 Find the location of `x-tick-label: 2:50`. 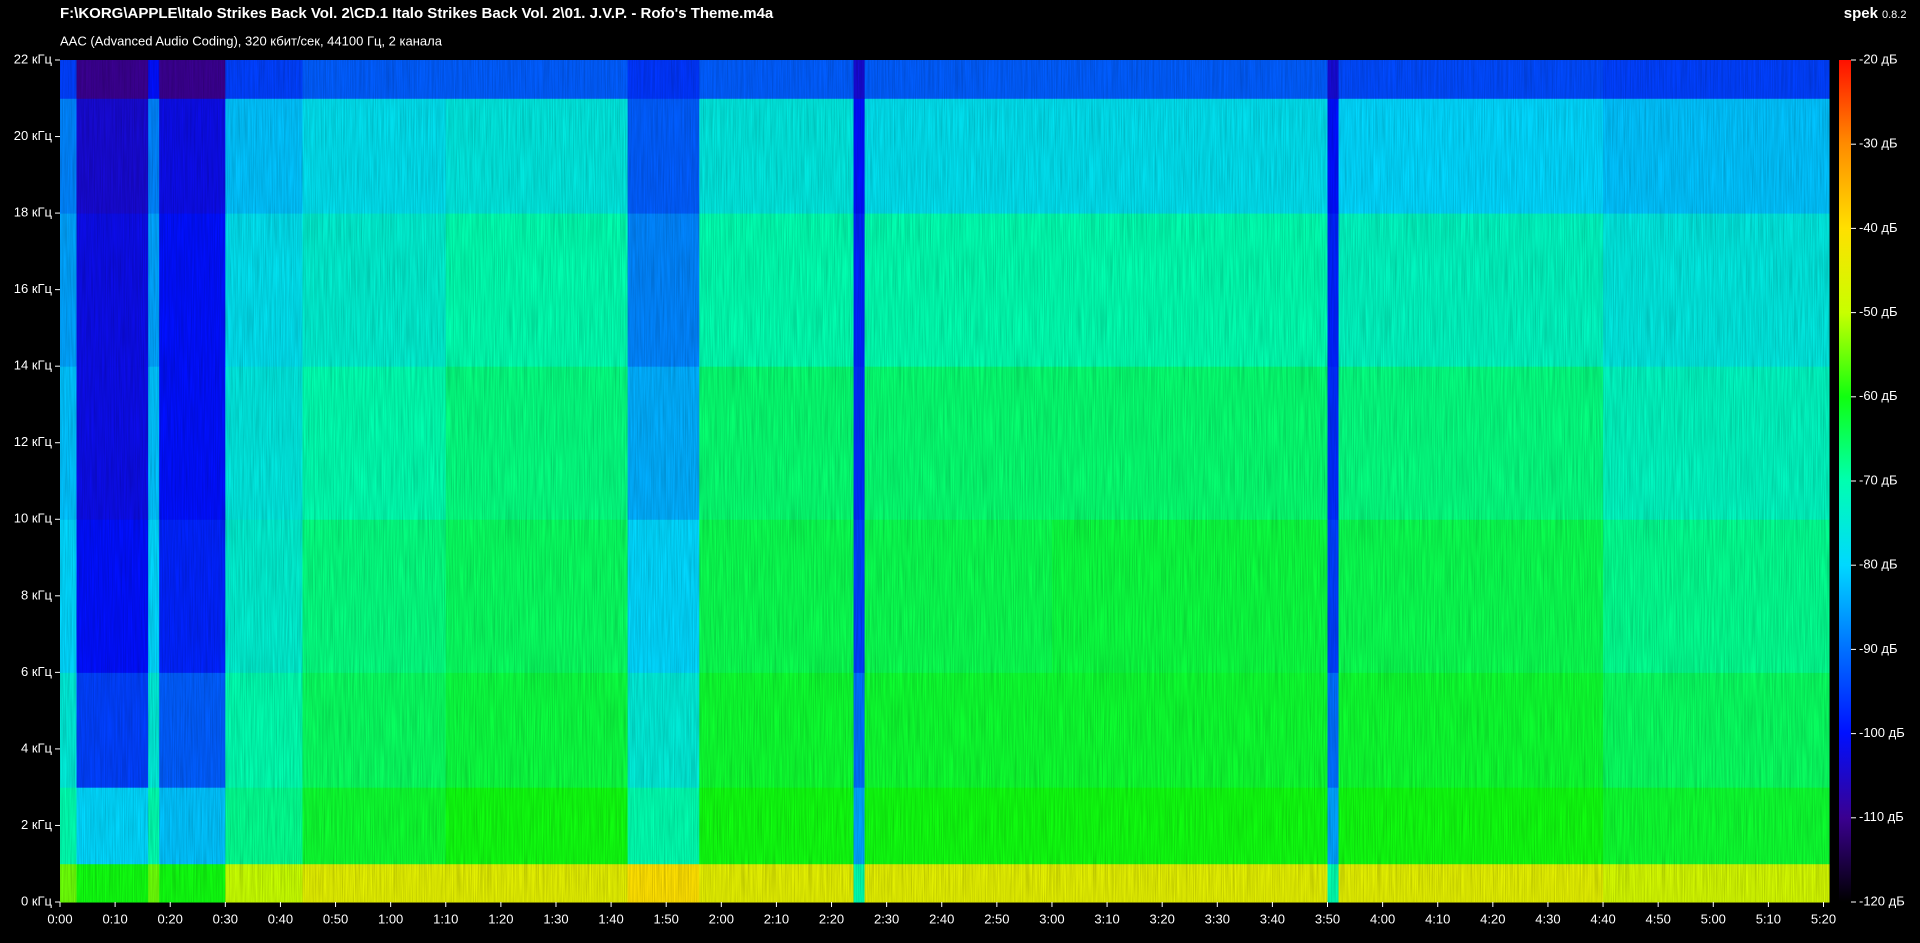

x-tick-label: 2:50 is located at coordinates (996, 918).